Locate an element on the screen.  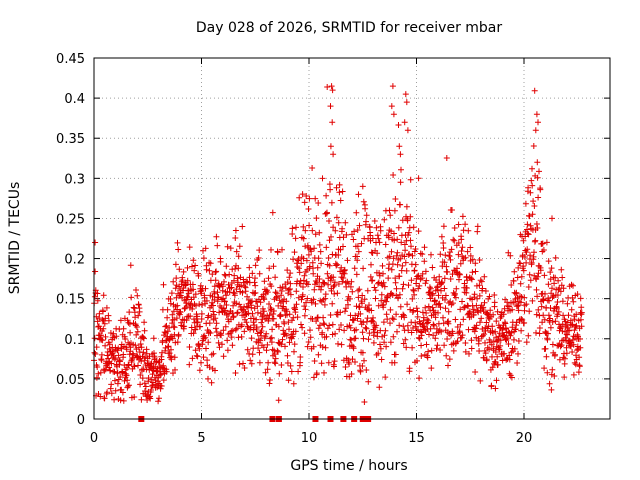
y-tick-label: 0.3 is located at coordinates (74, 179).